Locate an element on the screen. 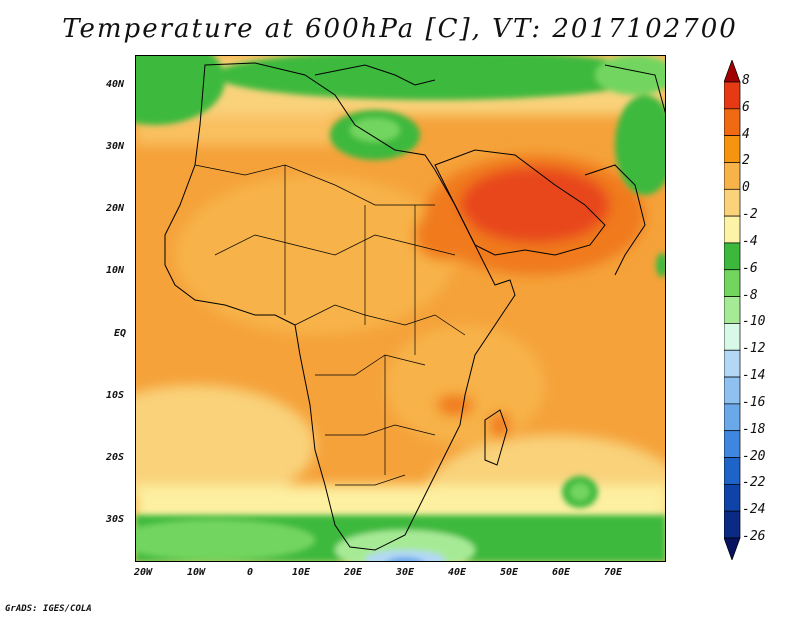 The image size is (800, 618). colorbar-tick-label: 4 is located at coordinates (746, 134).